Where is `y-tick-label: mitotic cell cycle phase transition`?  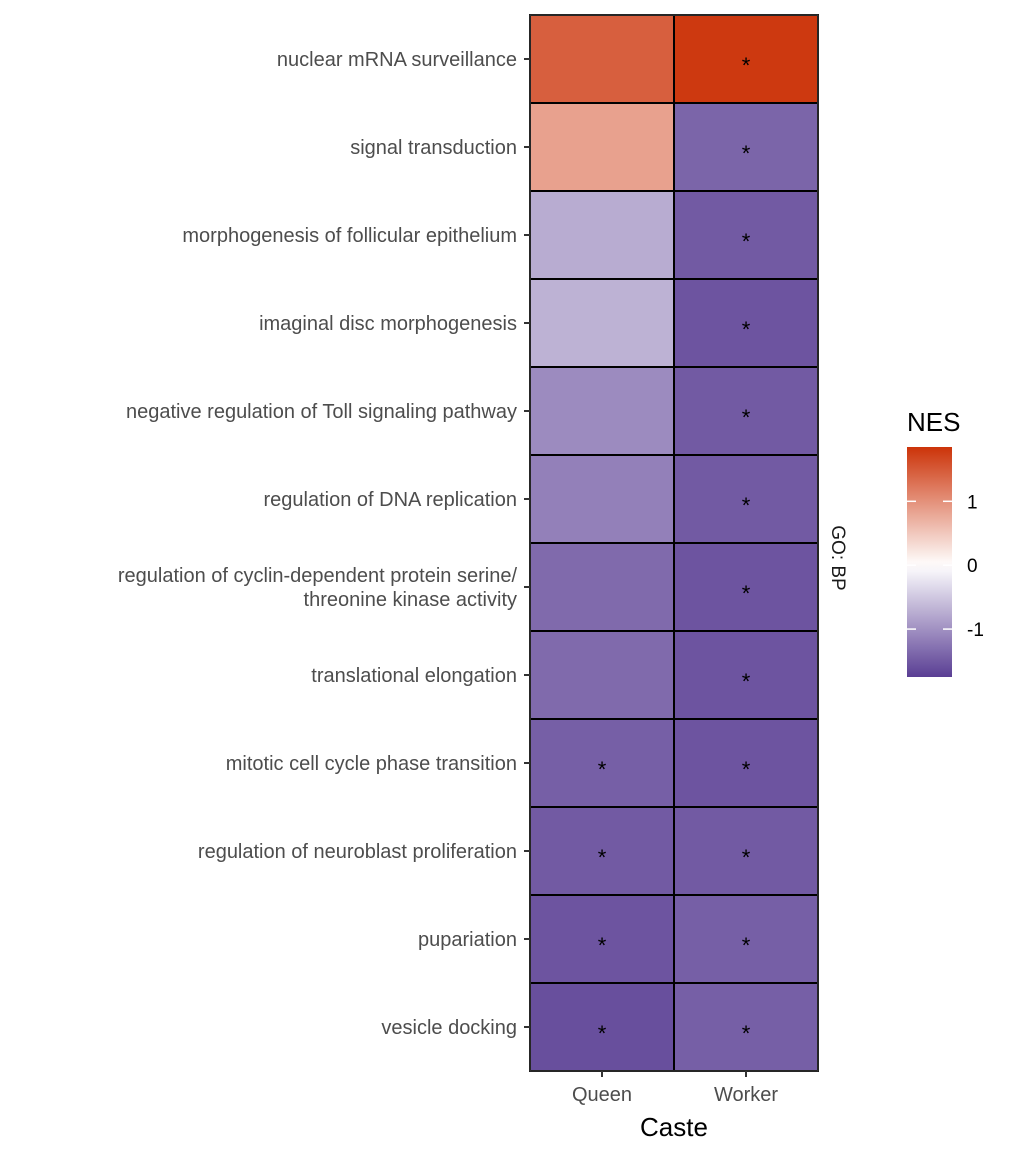 y-tick-label: mitotic cell cycle phase transition is located at coordinates (371, 764).